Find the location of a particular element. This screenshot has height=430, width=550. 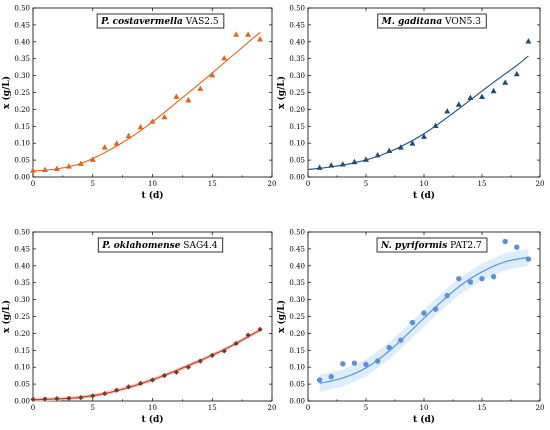

legend-species: M. gaditana is located at coordinates (412, 22).